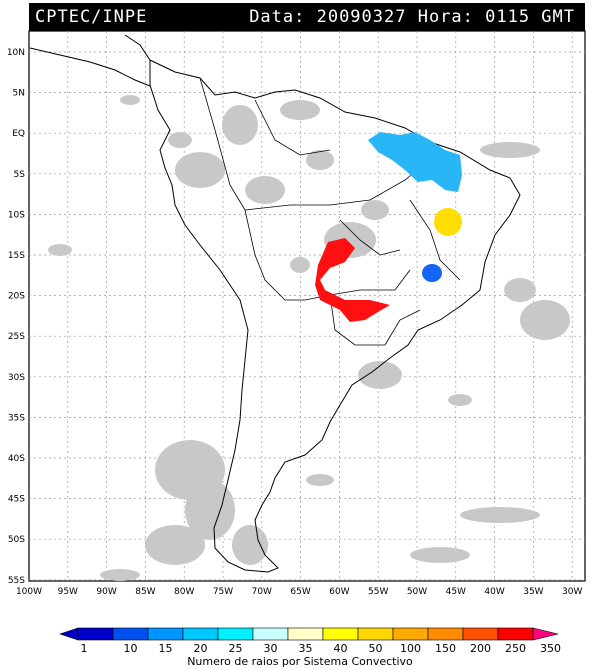 Image resolution: width=600 pixels, height=670 pixels. I want to click on lat-label: 25S, so click(16, 337).